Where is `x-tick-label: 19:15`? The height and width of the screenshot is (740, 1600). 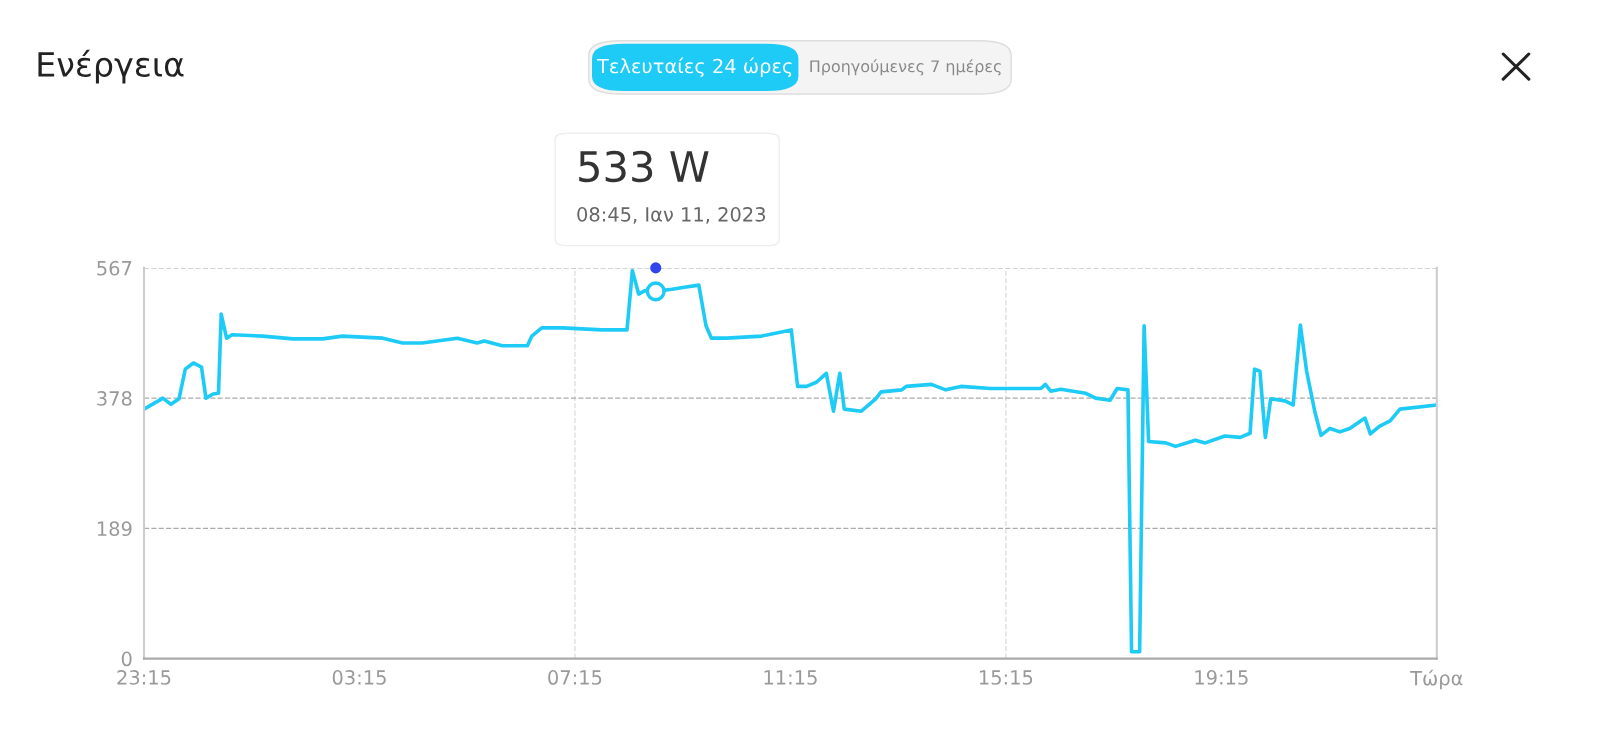
x-tick-label: 19:15 is located at coordinates (1221, 677).